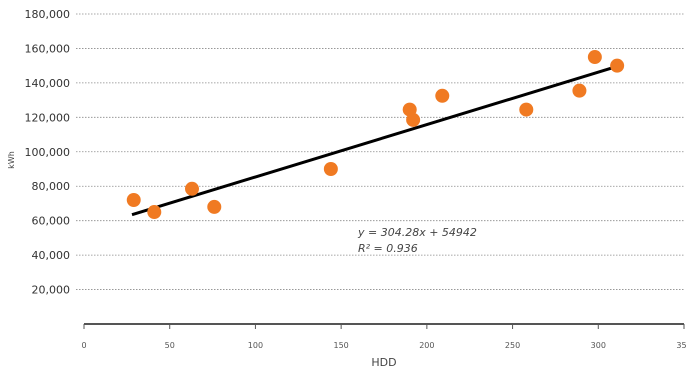  What do you see at coordinates (341, 345) in the screenshot?
I see `x-tick-label: 150` at bounding box center [341, 345].